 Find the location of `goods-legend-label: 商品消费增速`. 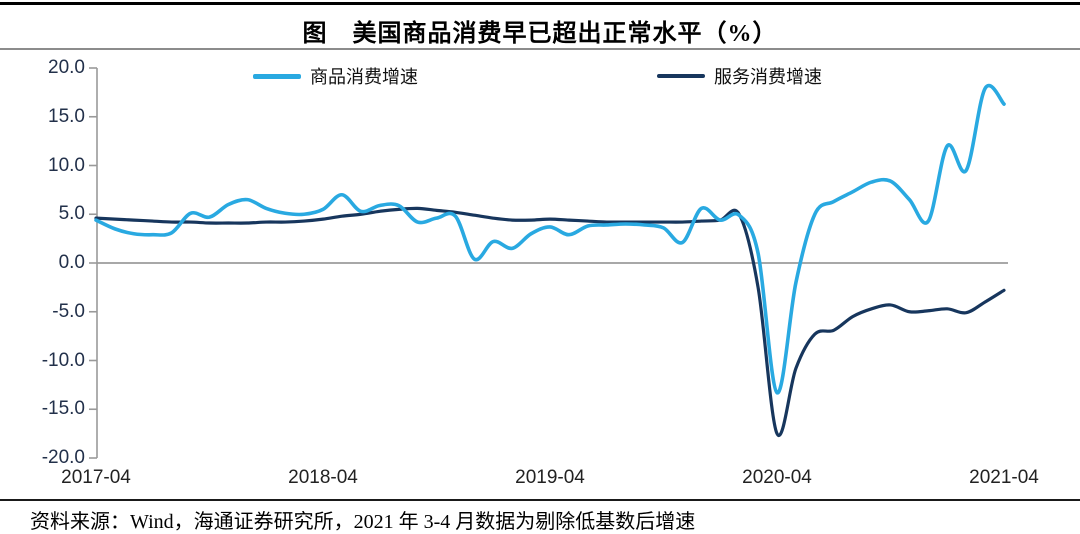

goods-legend-label: 商品消费增速 is located at coordinates (364, 77).